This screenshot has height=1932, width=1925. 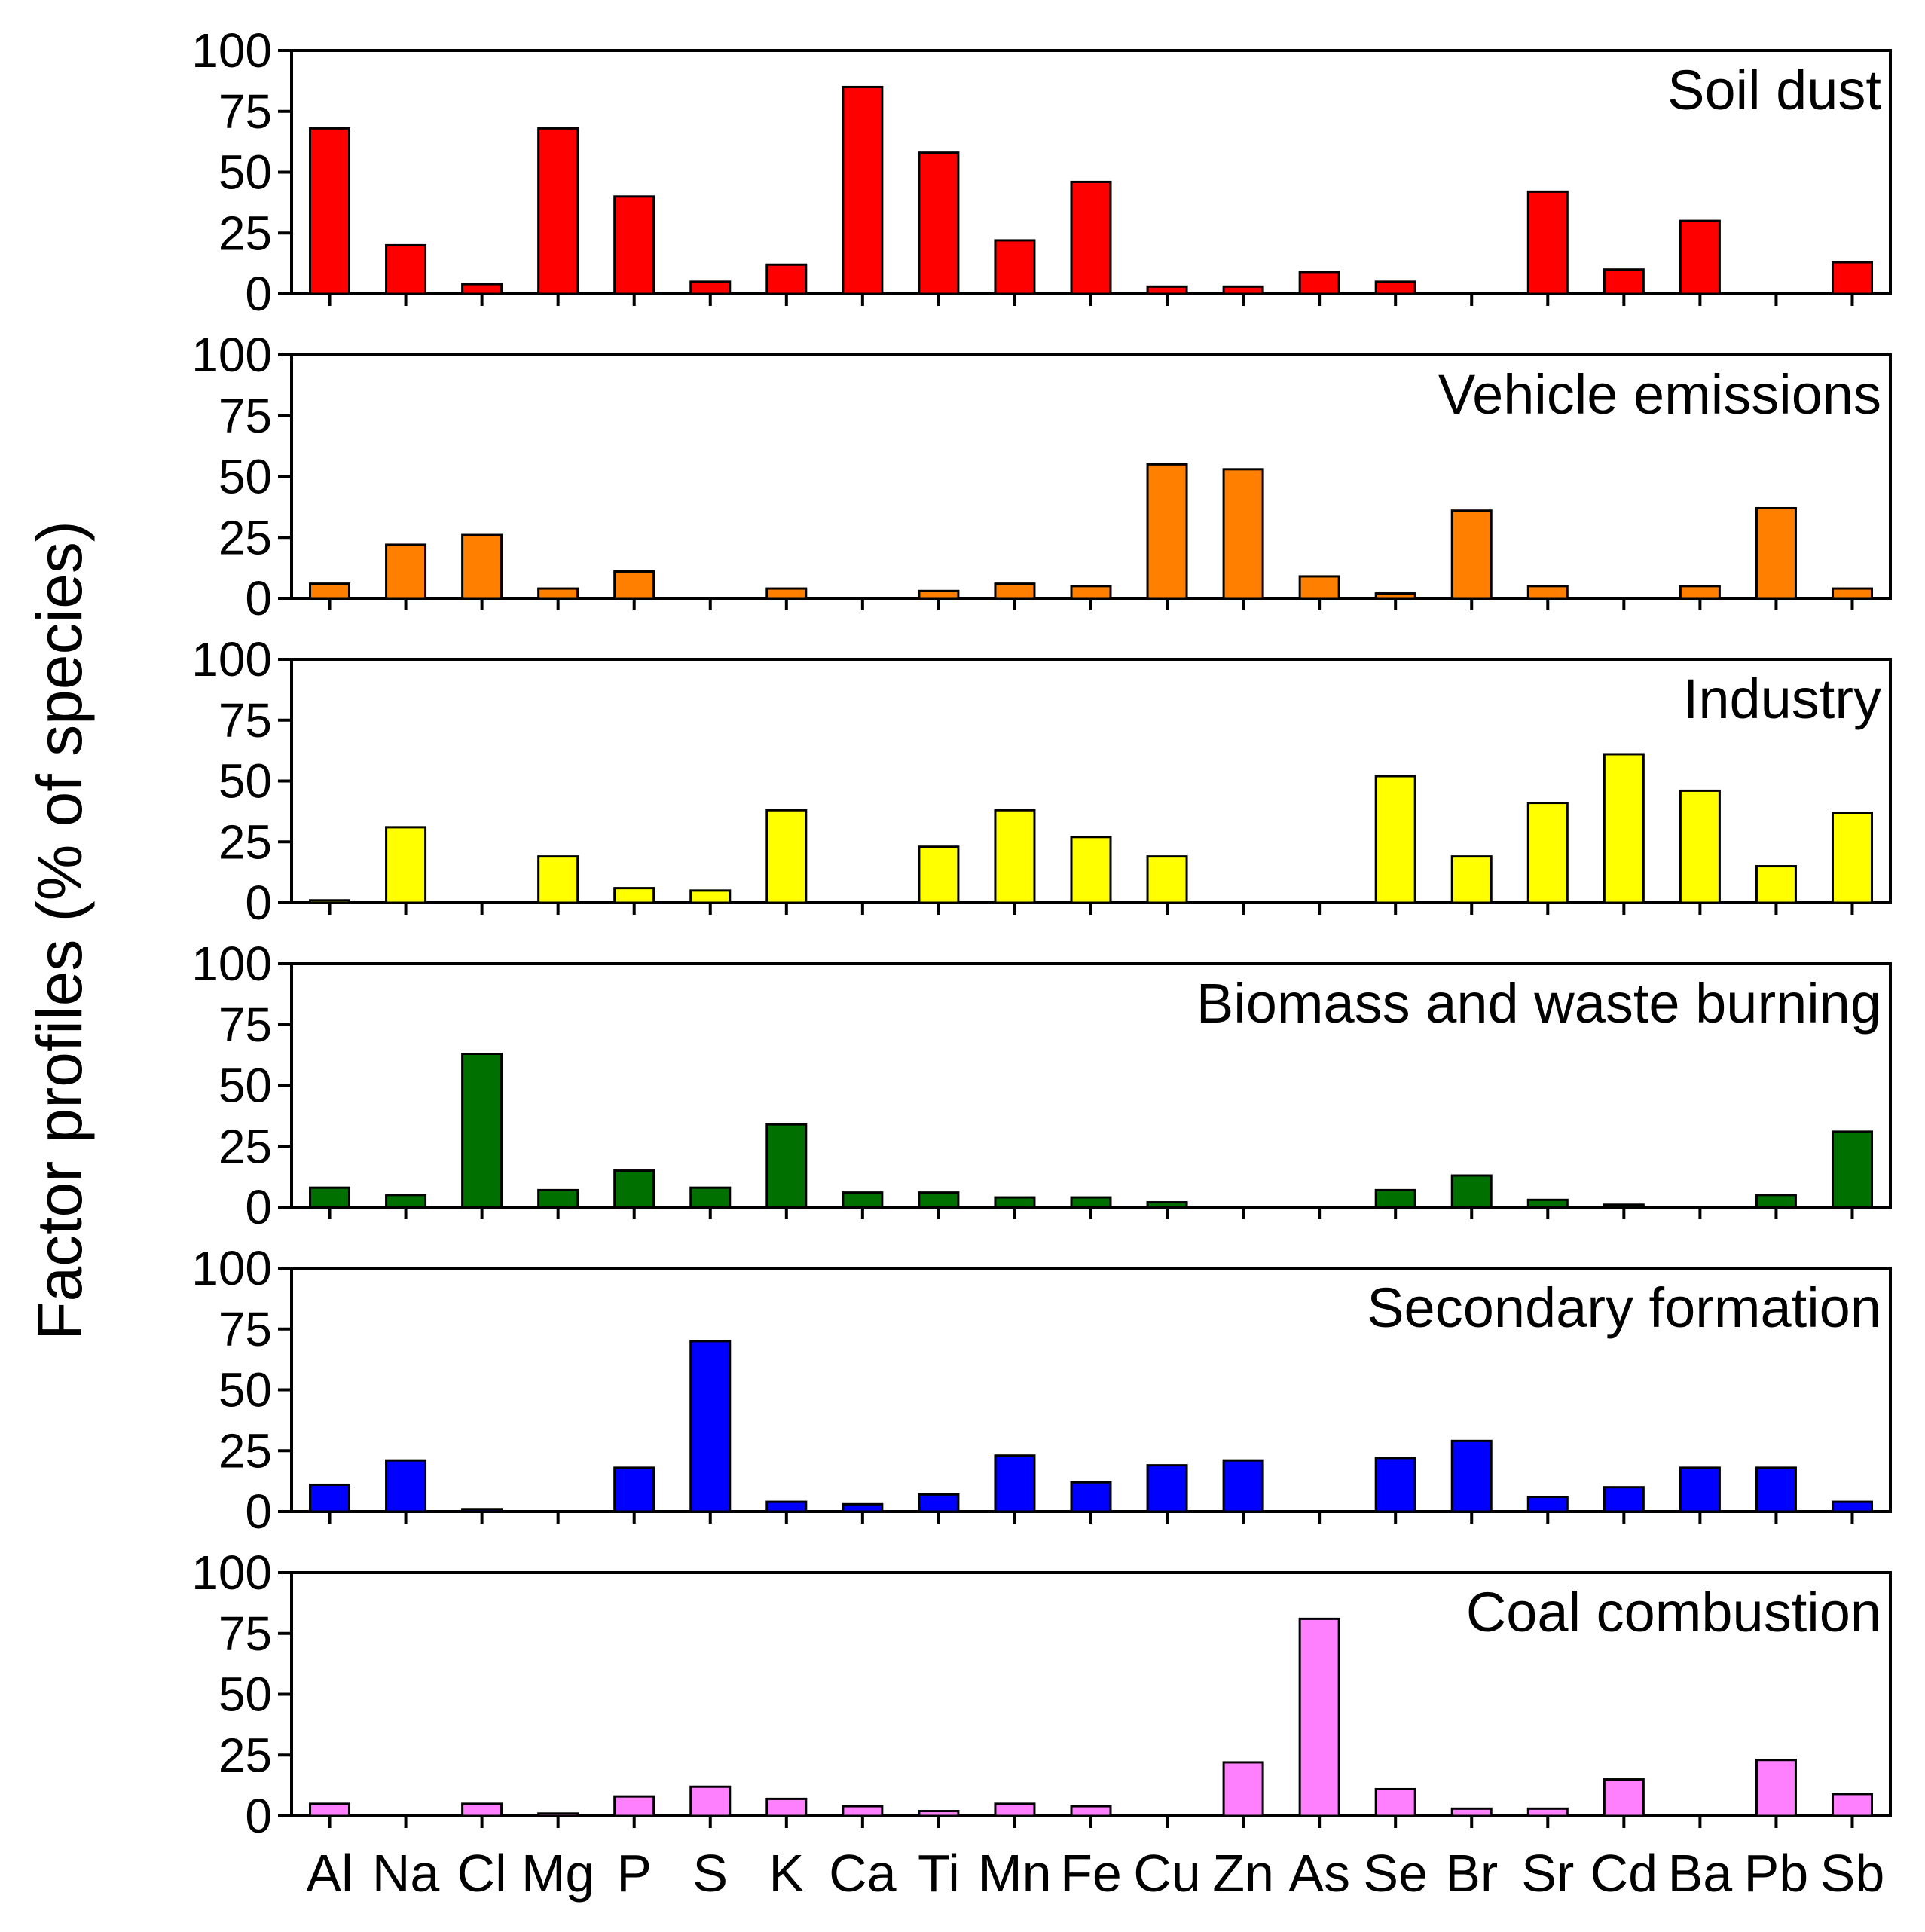 What do you see at coordinates (1243, 1789) in the screenshot?
I see `bar-coal-combustion-zn` at bounding box center [1243, 1789].